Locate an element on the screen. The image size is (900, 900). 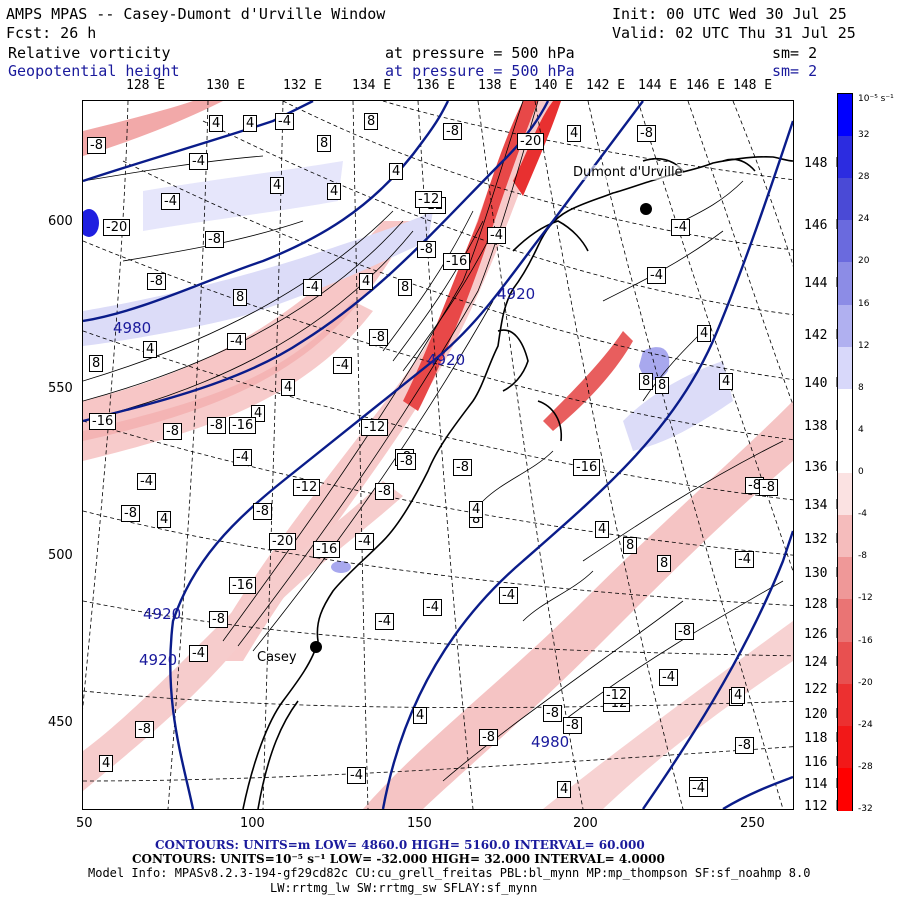
colorbar-label: -28 is located at coordinates (865, 766).